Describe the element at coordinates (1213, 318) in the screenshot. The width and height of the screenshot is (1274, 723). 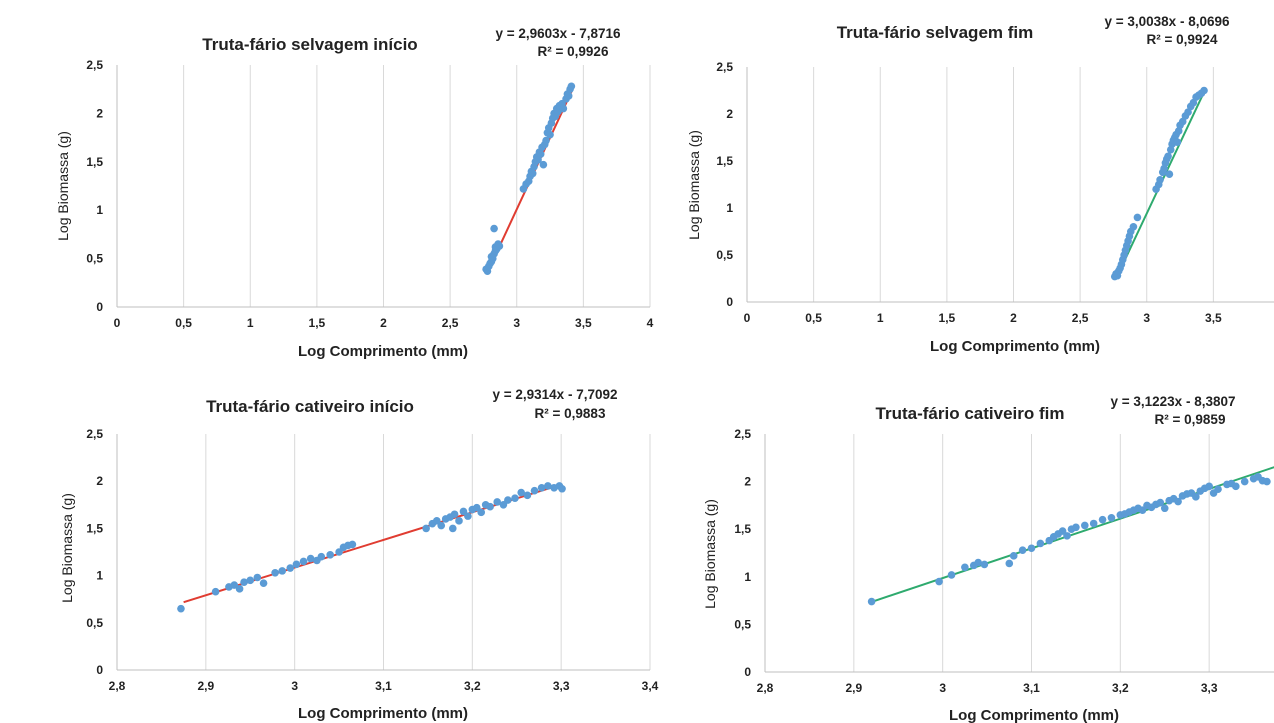
I see `x-tick-label: 3,5` at that location.